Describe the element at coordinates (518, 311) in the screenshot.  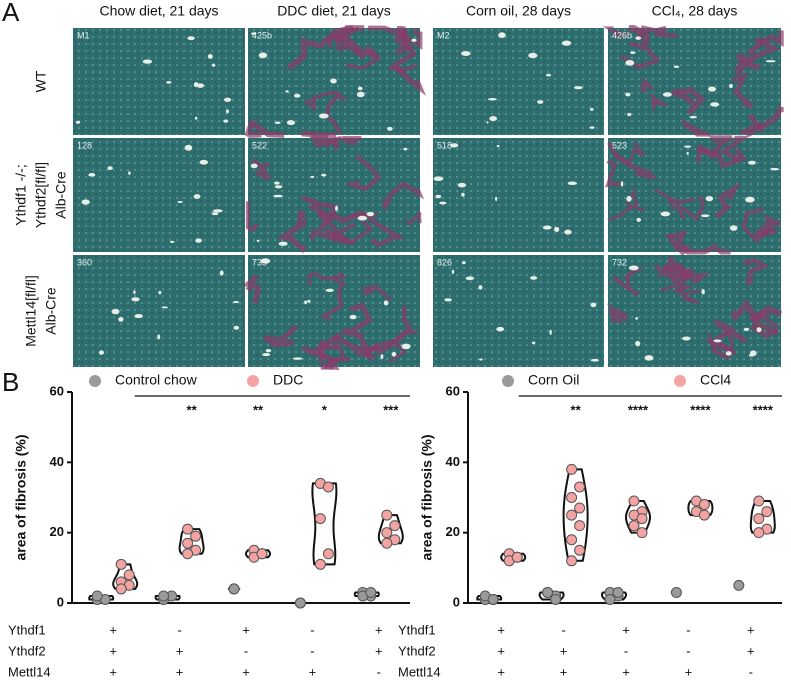
I see `histology-image: 826` at that location.